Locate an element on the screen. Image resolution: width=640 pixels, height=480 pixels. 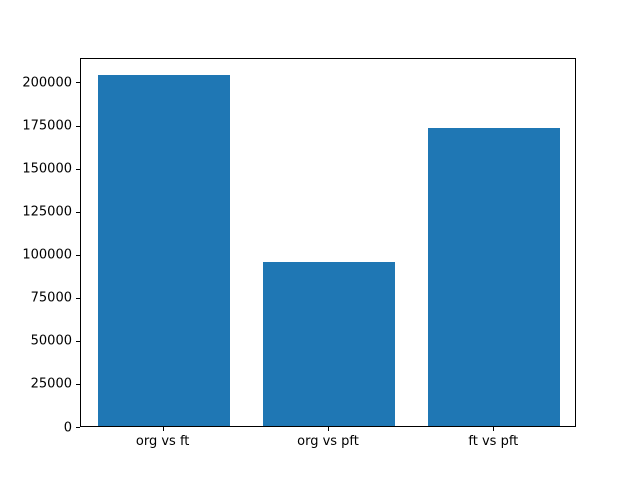
y-tick-label: 100000 is located at coordinates (47, 255).